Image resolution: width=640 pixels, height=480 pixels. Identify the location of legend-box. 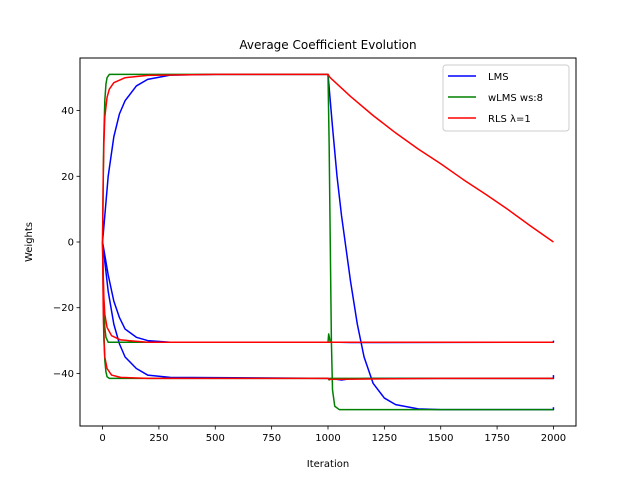
(506, 98).